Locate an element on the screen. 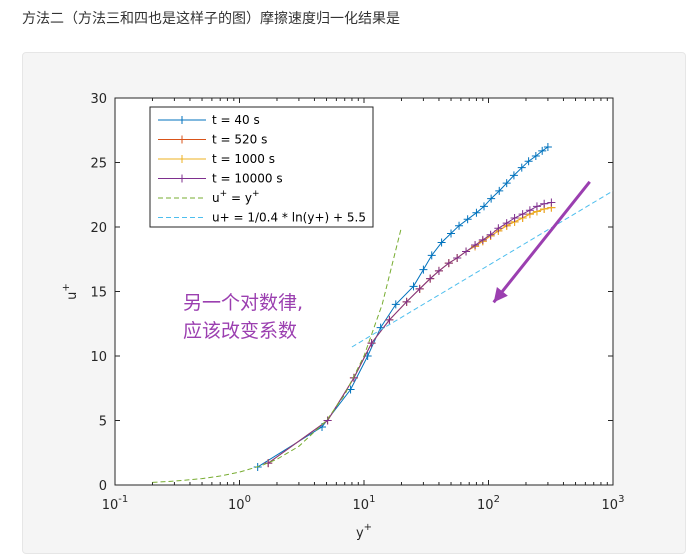 The width and height of the screenshot is (697, 559). legend-entry-label: t = 1000 s is located at coordinates (243, 159).